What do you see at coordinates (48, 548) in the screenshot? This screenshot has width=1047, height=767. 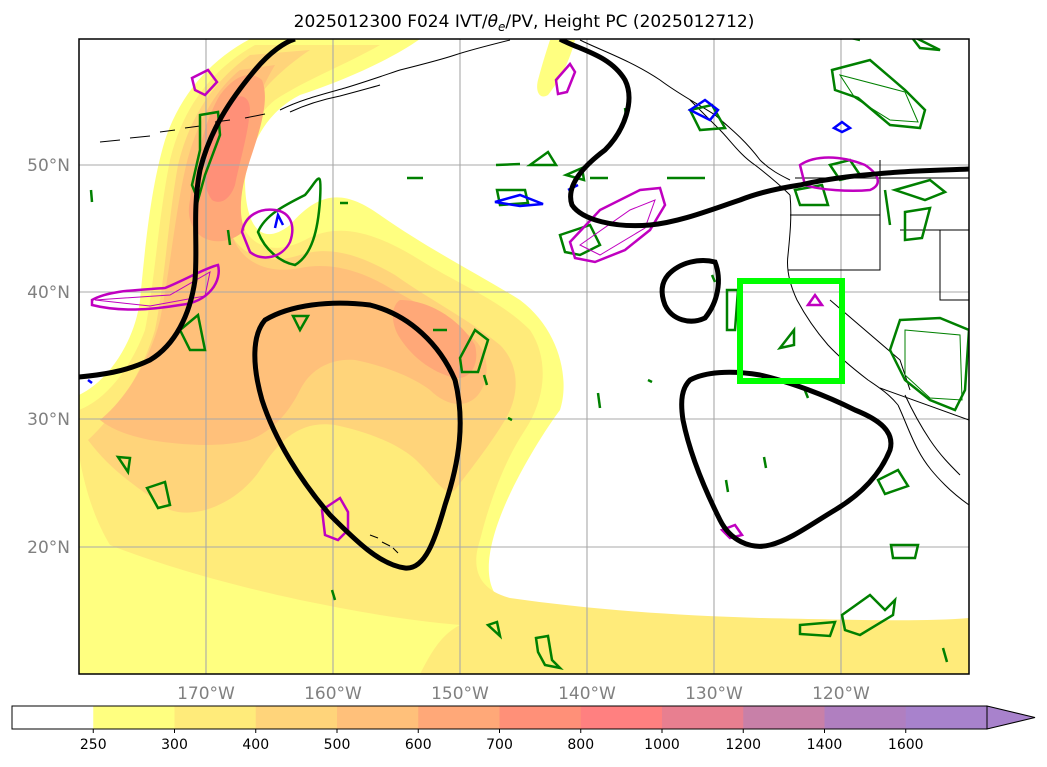 I see `lat-label-20n: 20°N` at bounding box center [48, 548].